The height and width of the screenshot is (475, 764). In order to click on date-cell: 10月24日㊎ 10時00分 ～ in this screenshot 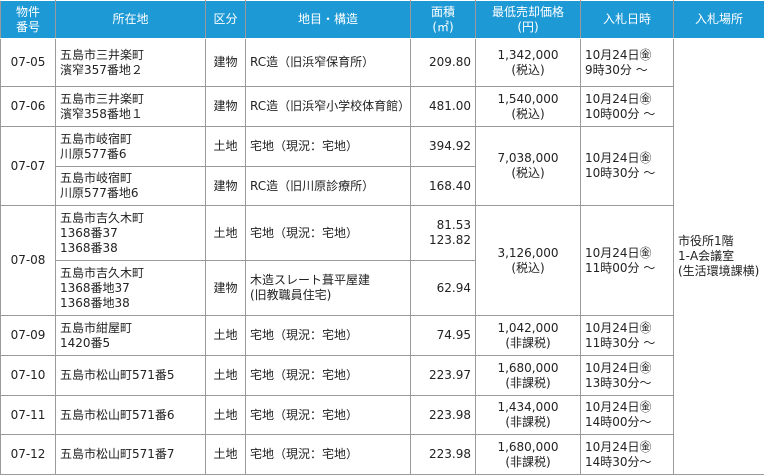, I will do `click(627, 107)`.